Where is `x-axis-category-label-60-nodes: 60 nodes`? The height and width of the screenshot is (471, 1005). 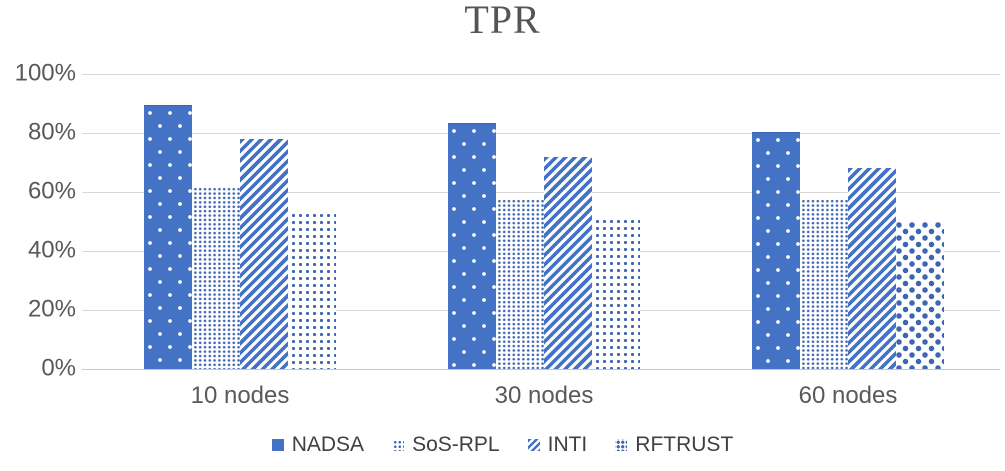 x-axis-category-label-60-nodes: 60 nodes is located at coordinates (848, 395).